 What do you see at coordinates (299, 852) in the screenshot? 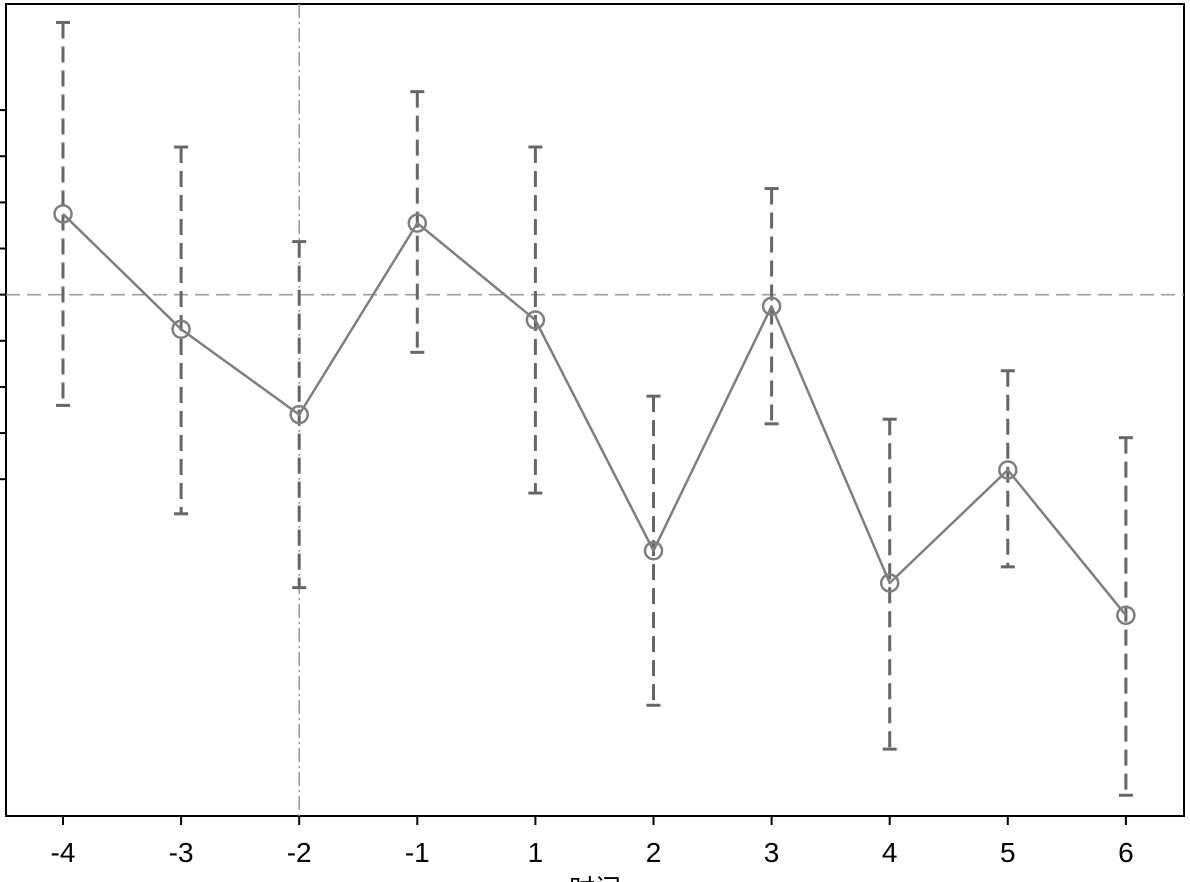
I see `x-tick-label-2: -2` at bounding box center [299, 852].